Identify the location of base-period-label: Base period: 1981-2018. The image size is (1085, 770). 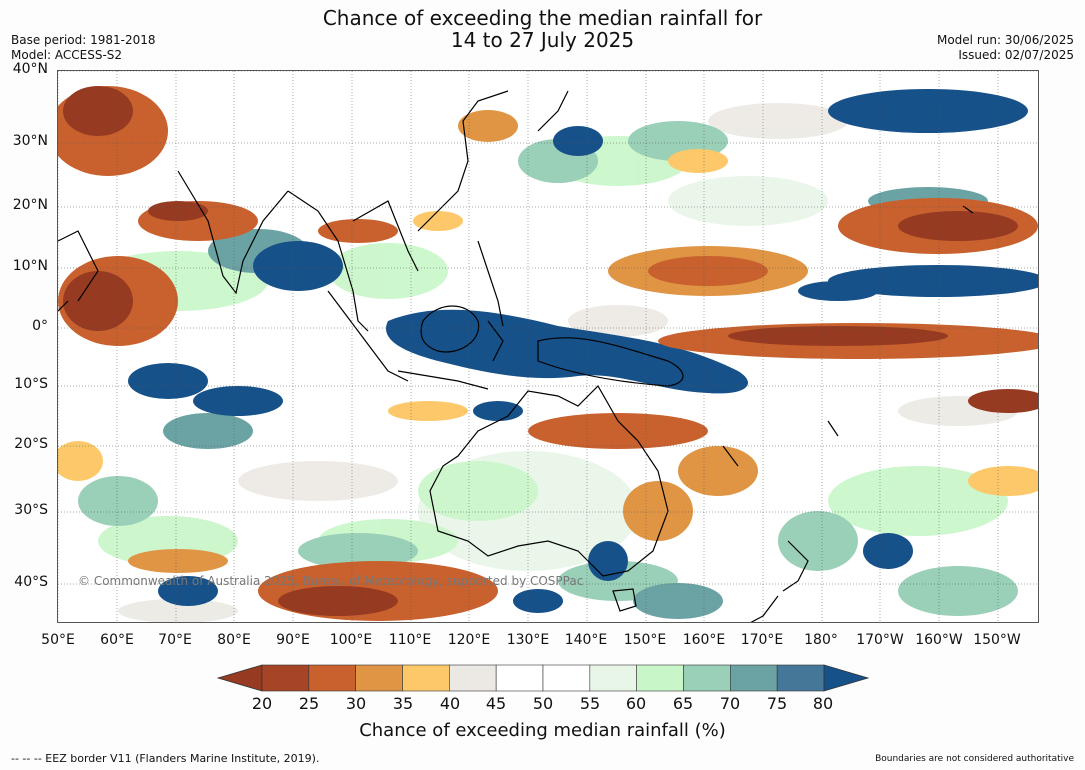
(83, 40).